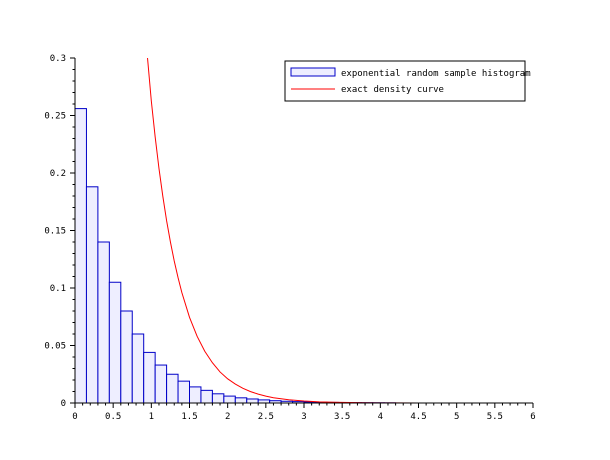 Image resolution: width=610 pixels, height=460 pixels. What do you see at coordinates (495, 417) in the screenshot?
I see `x-tick-label-11: 5.5` at bounding box center [495, 417].